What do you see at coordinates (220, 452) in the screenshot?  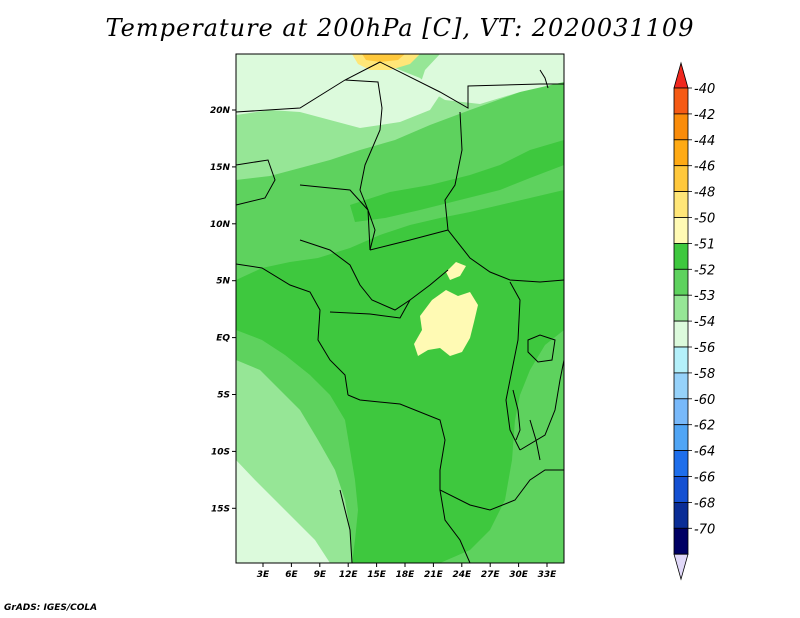 I see `lat-tick-label: 10S` at bounding box center [220, 452].